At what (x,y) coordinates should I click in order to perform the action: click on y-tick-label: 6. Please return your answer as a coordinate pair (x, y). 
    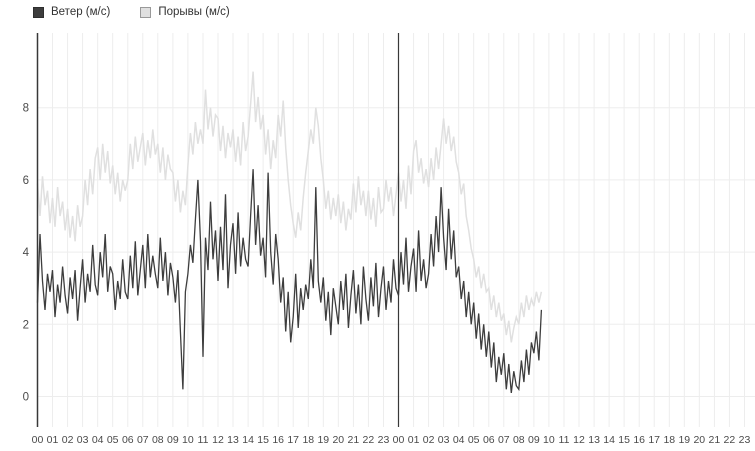
    Looking at the image, I should click on (26, 181).